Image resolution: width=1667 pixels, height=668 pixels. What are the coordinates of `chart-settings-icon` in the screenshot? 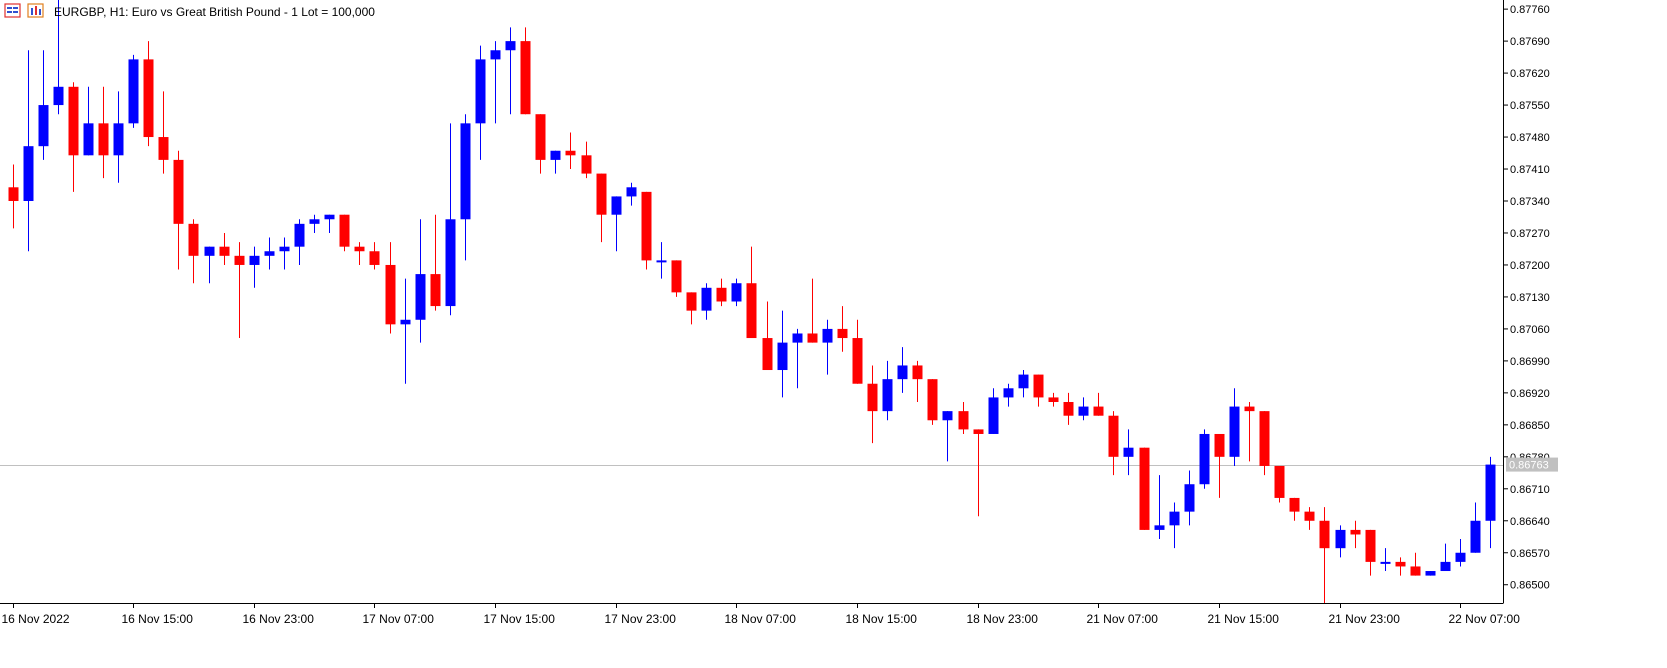 It's located at (35, 10).